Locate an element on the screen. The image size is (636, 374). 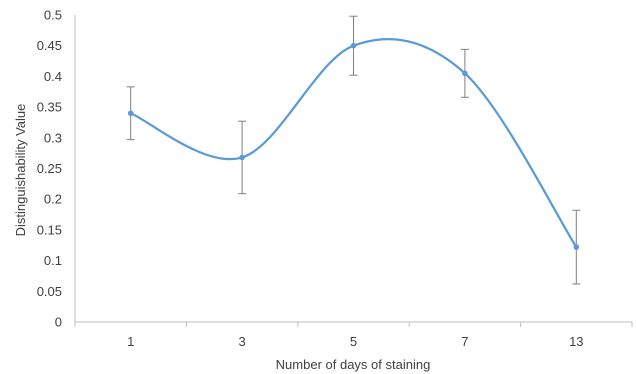
x-tick-label: 1 is located at coordinates (130, 341).